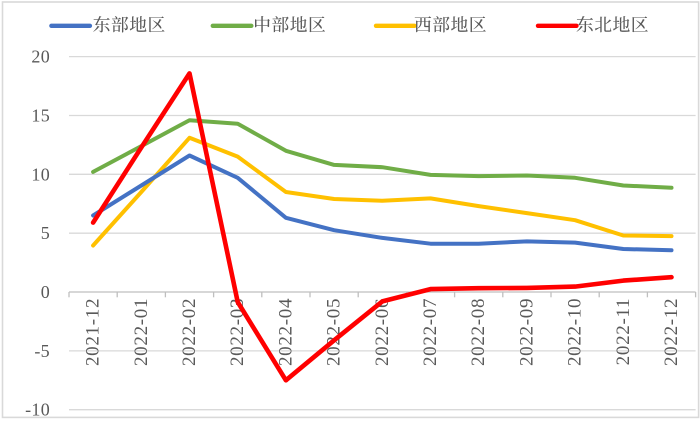 The image size is (700, 421). I want to click on svg-text: 2022-10, so click(575, 332).